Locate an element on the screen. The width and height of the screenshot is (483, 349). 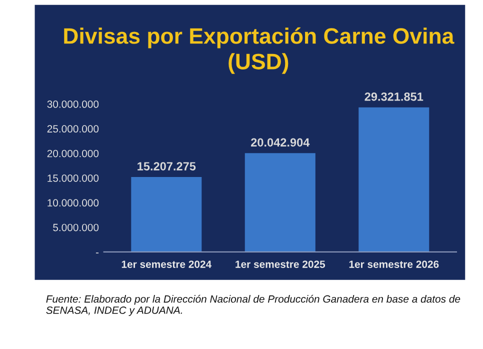
x-tick-label: 1er semestre 2024 is located at coordinates (167, 264).